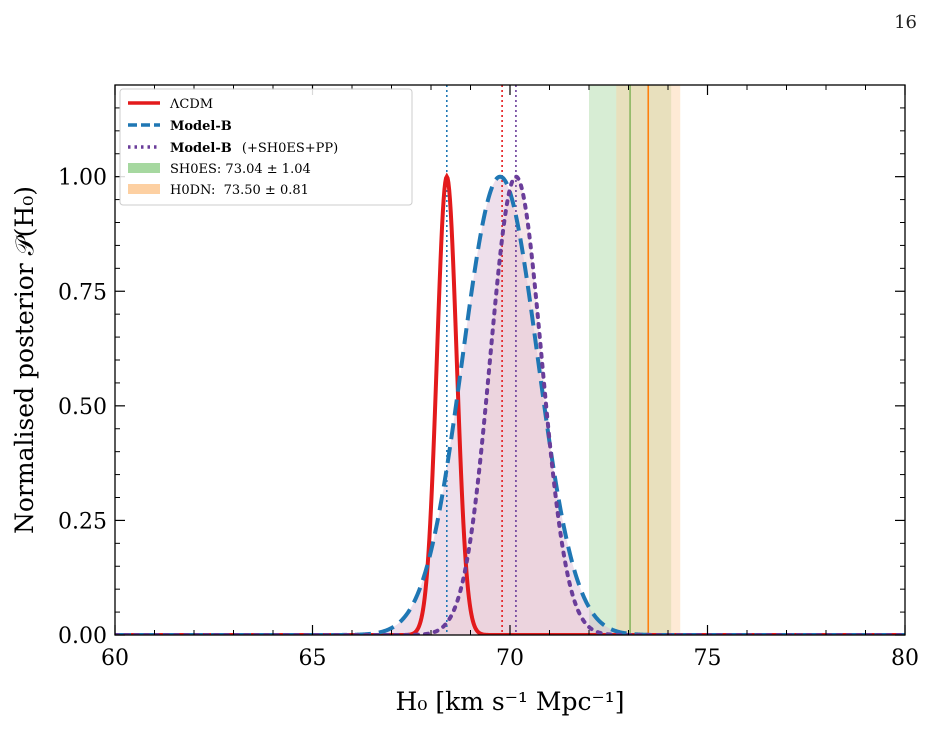 The image size is (935, 753). I want to click on legend-label-model-b-plus: Model-B (+SH0ES+PP), so click(254, 148).